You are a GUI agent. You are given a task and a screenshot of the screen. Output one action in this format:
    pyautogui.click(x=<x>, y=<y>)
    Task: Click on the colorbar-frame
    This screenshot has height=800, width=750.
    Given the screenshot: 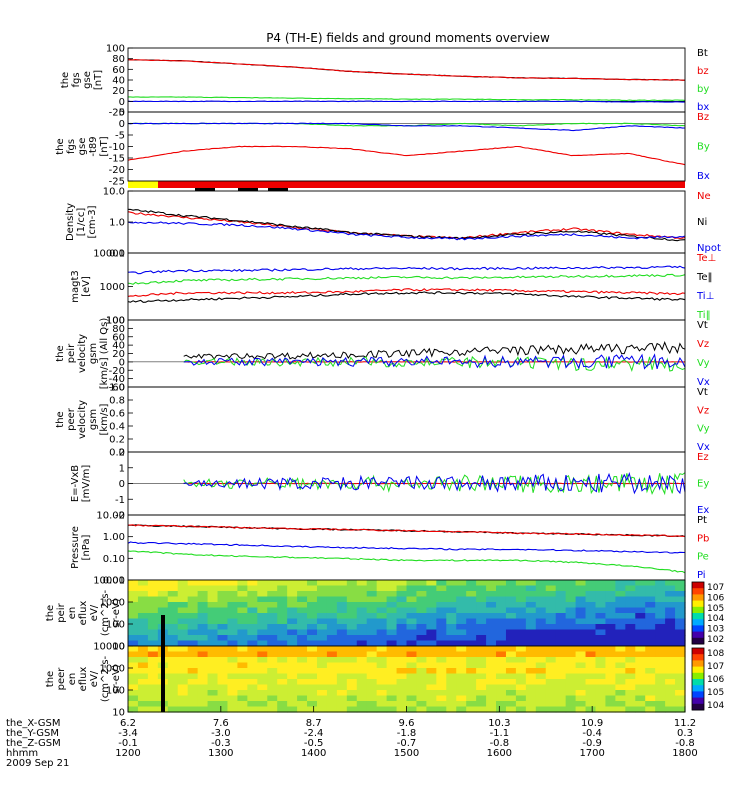 What is the action you would take?
    pyautogui.click(x=698, y=613)
    